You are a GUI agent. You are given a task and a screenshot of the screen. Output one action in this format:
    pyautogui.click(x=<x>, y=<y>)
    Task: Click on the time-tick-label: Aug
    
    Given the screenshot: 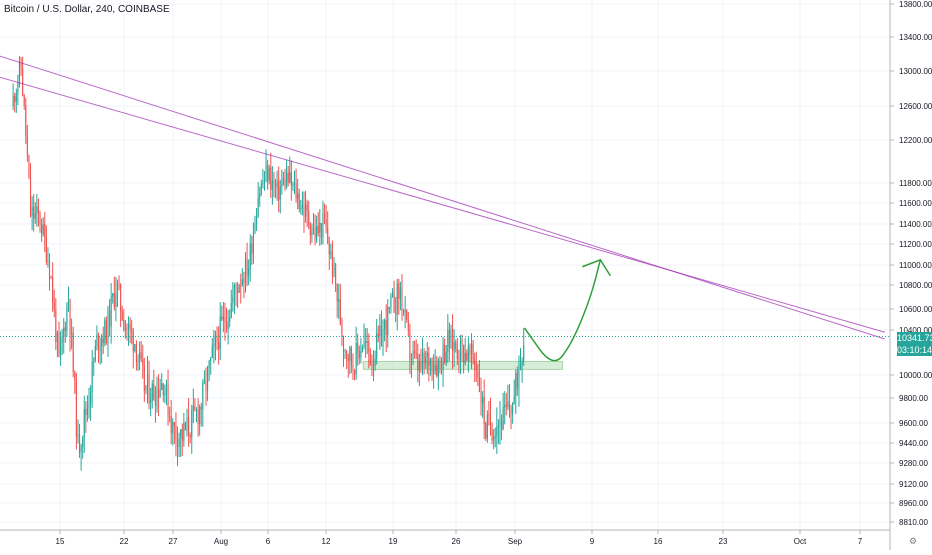 What is the action you would take?
    pyautogui.click(x=221, y=541)
    